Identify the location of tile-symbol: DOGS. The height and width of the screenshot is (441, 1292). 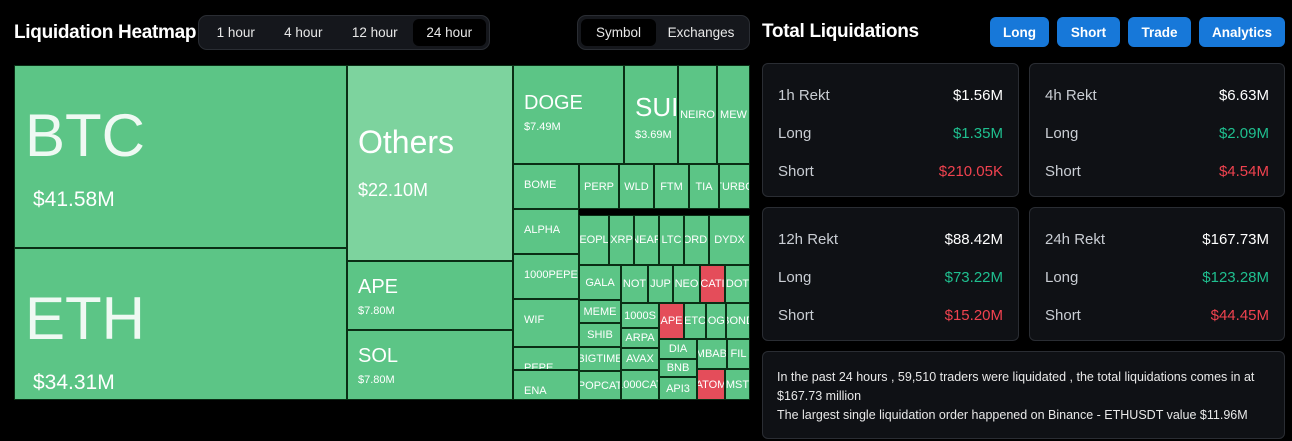
(716, 321).